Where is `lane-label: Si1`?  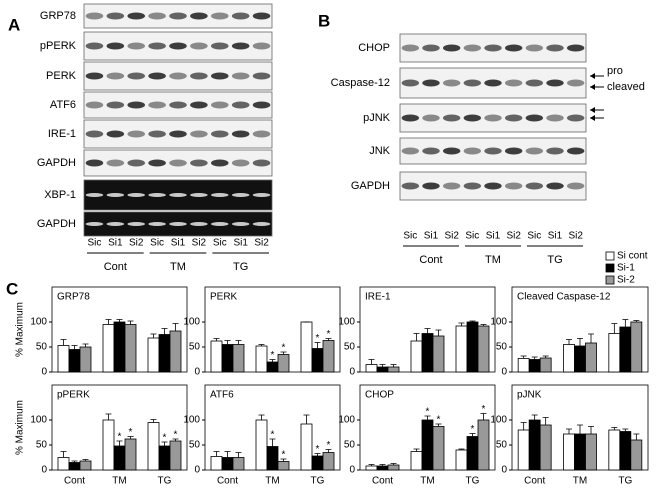 lane-label: Si1 is located at coordinates (555, 236).